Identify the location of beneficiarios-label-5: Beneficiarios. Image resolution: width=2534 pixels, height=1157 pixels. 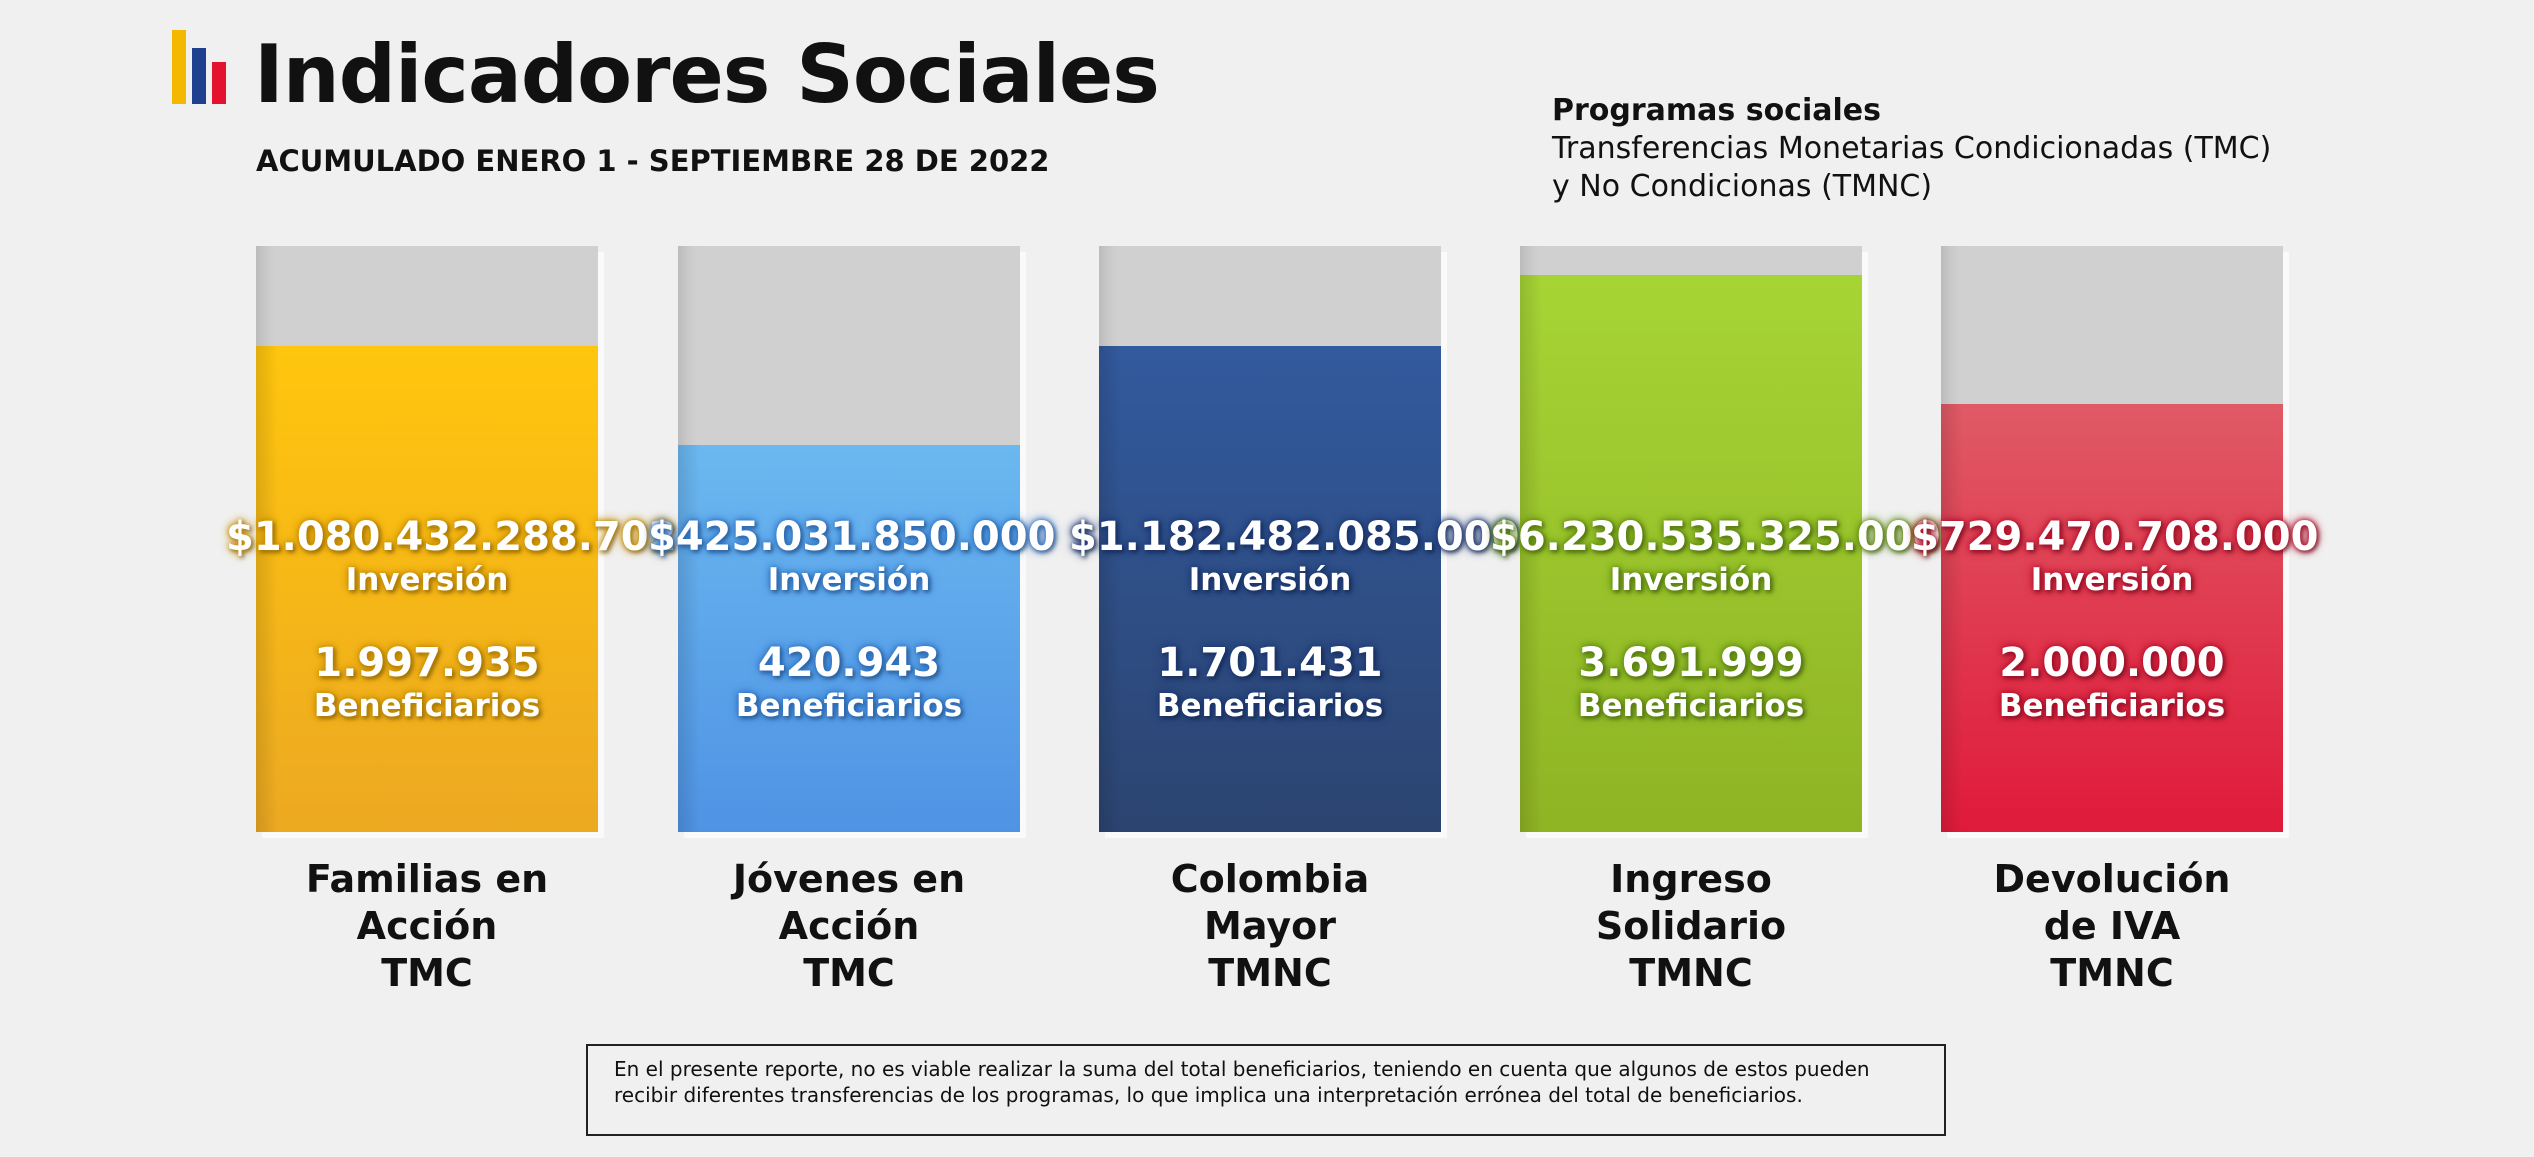
(2112, 706).